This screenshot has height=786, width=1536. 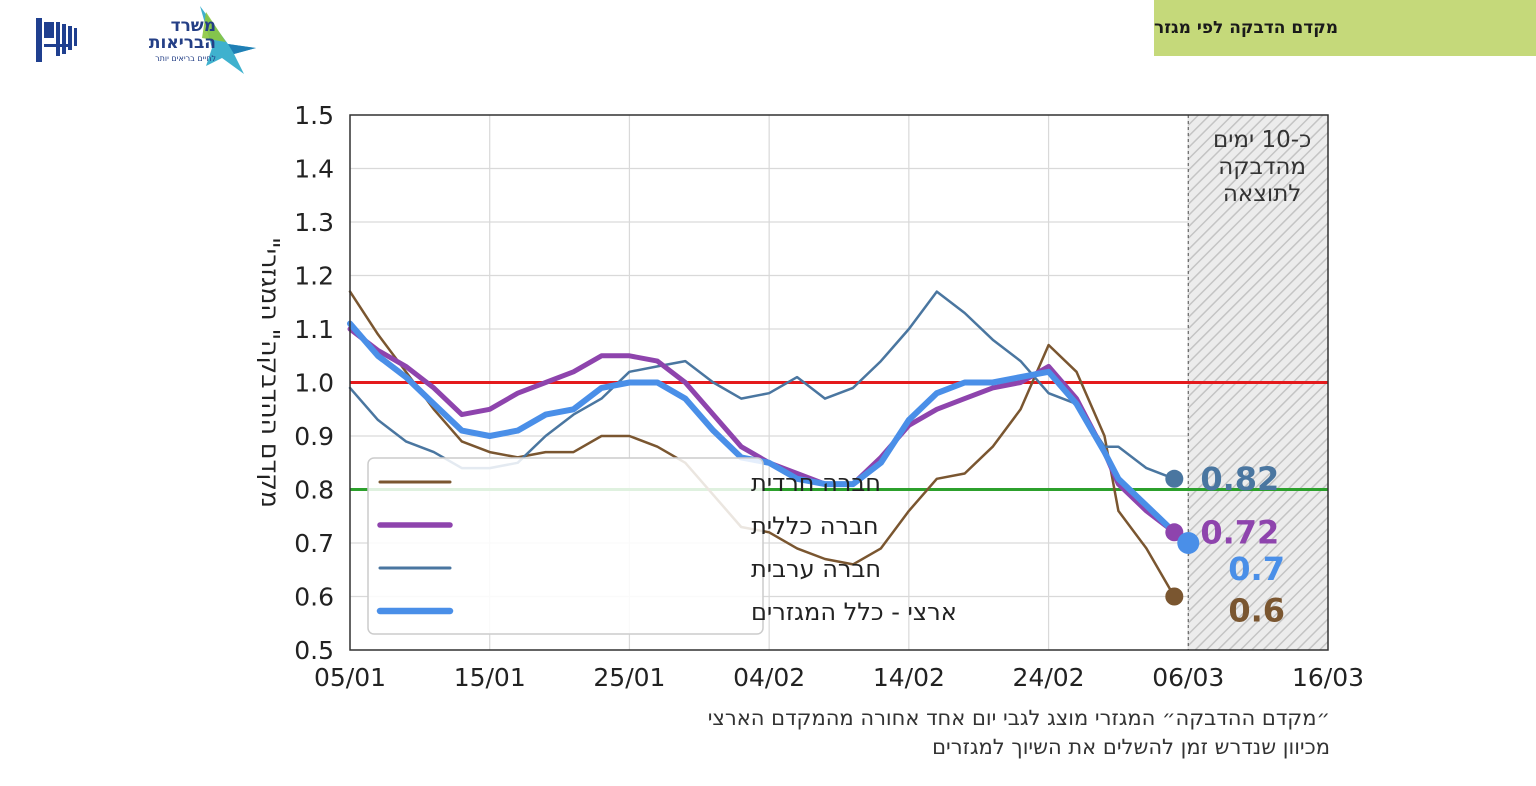 What do you see at coordinates (769, 677) in the screenshot?
I see `x-tick-label: 04/02` at bounding box center [769, 677].